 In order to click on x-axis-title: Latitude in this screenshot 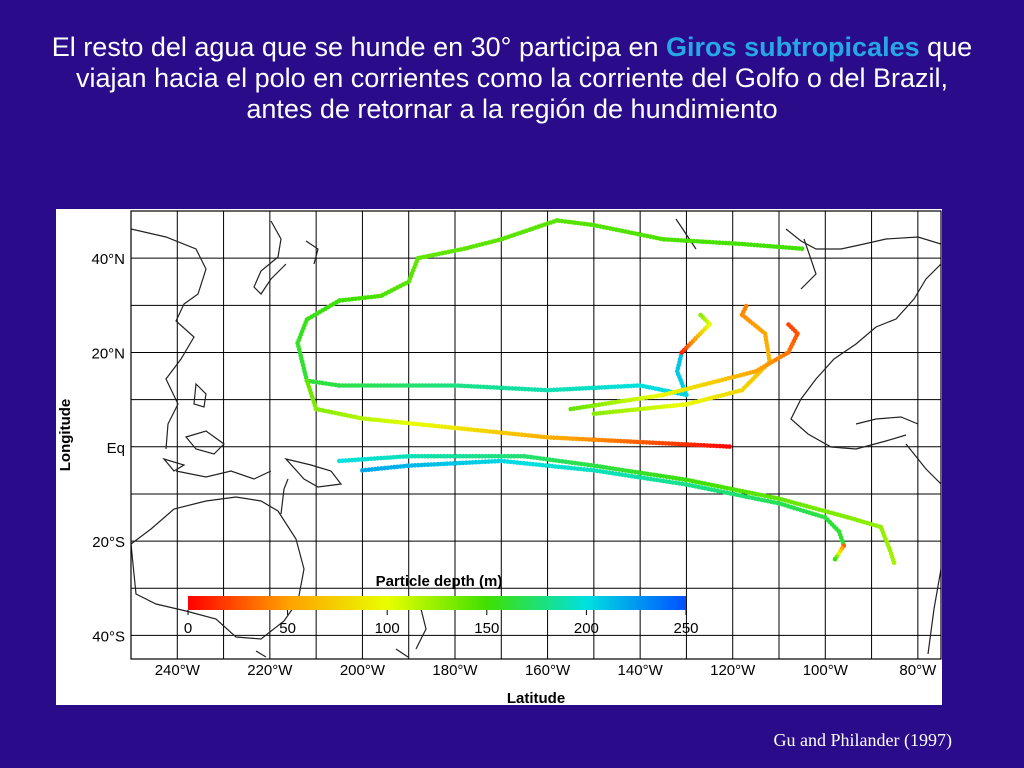, I will do `click(536, 697)`.